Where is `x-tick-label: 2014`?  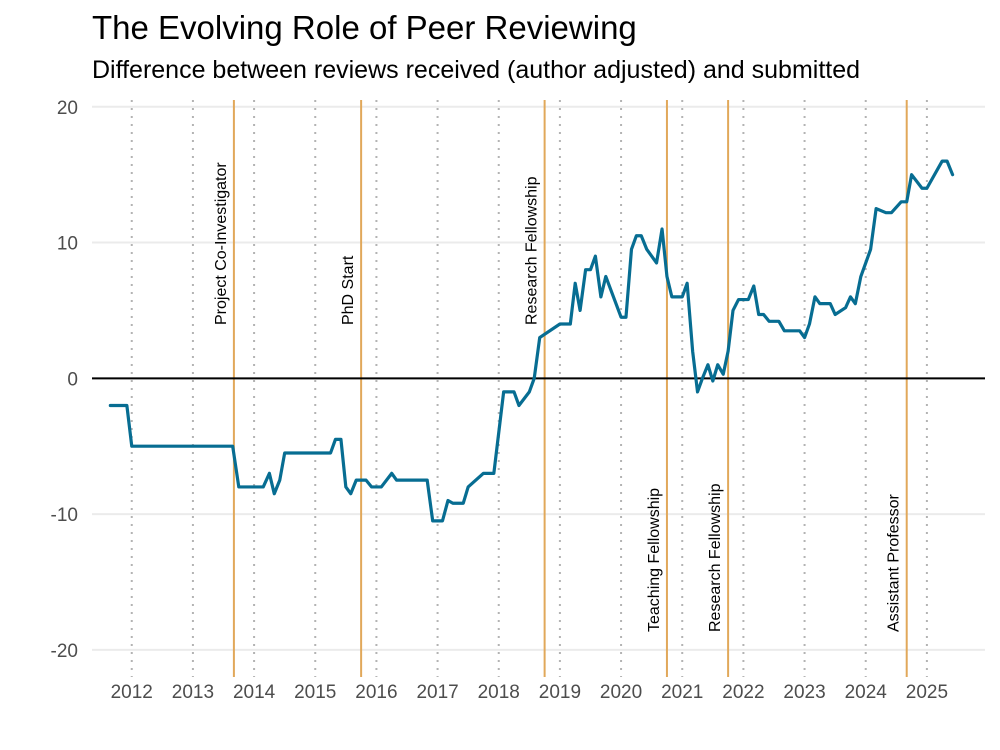
x-tick-label: 2014 is located at coordinates (254, 692).